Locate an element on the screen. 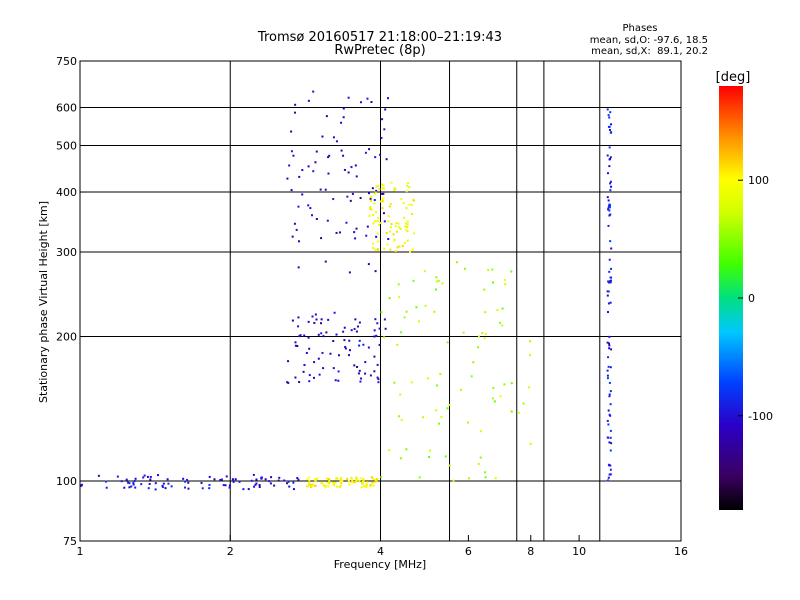 The image size is (800, 600). y-tick-label: 100 is located at coordinates (66, 481).